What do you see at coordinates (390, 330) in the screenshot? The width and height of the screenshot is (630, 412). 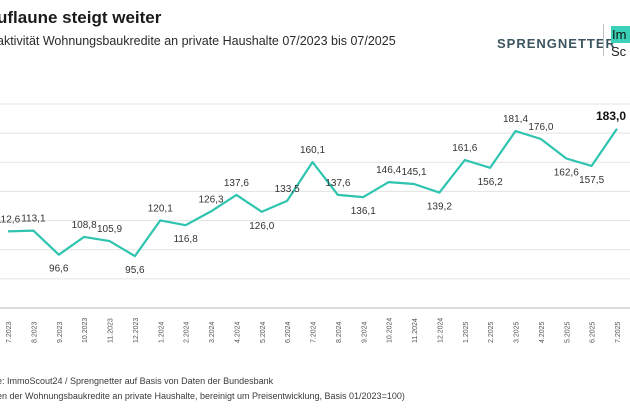 I see `x-tick-label: 10.2024` at bounding box center [390, 330].